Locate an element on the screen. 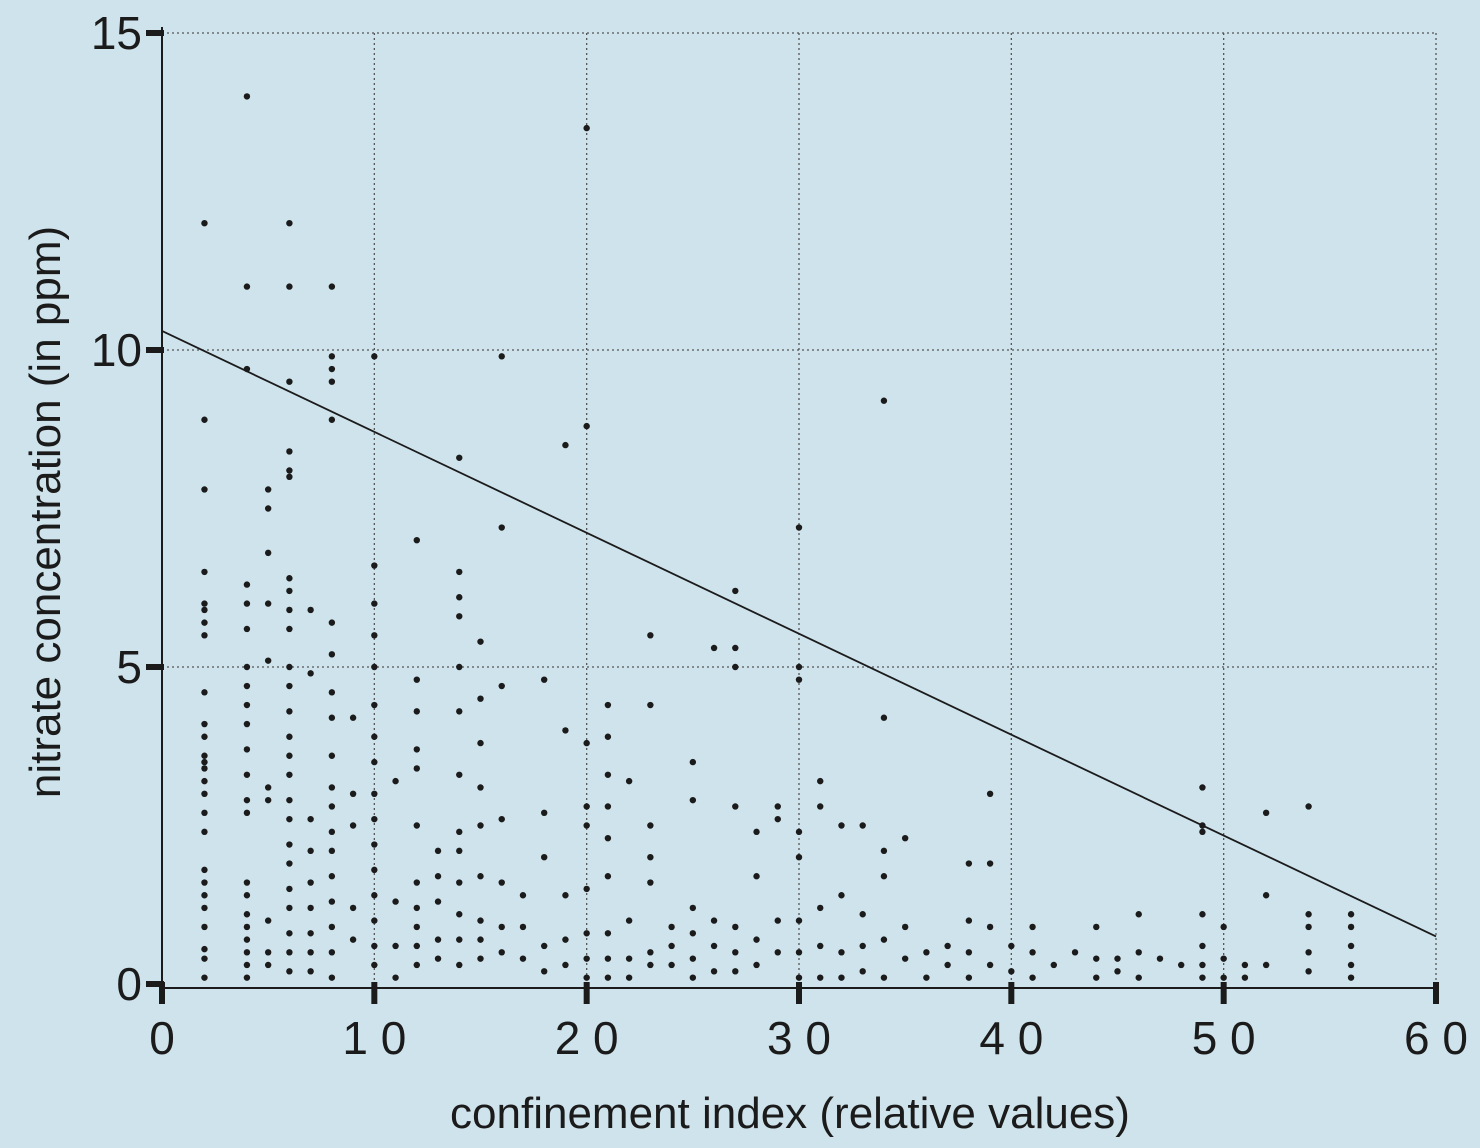  x-tick-label: 6 0 is located at coordinates (1436, 1038).